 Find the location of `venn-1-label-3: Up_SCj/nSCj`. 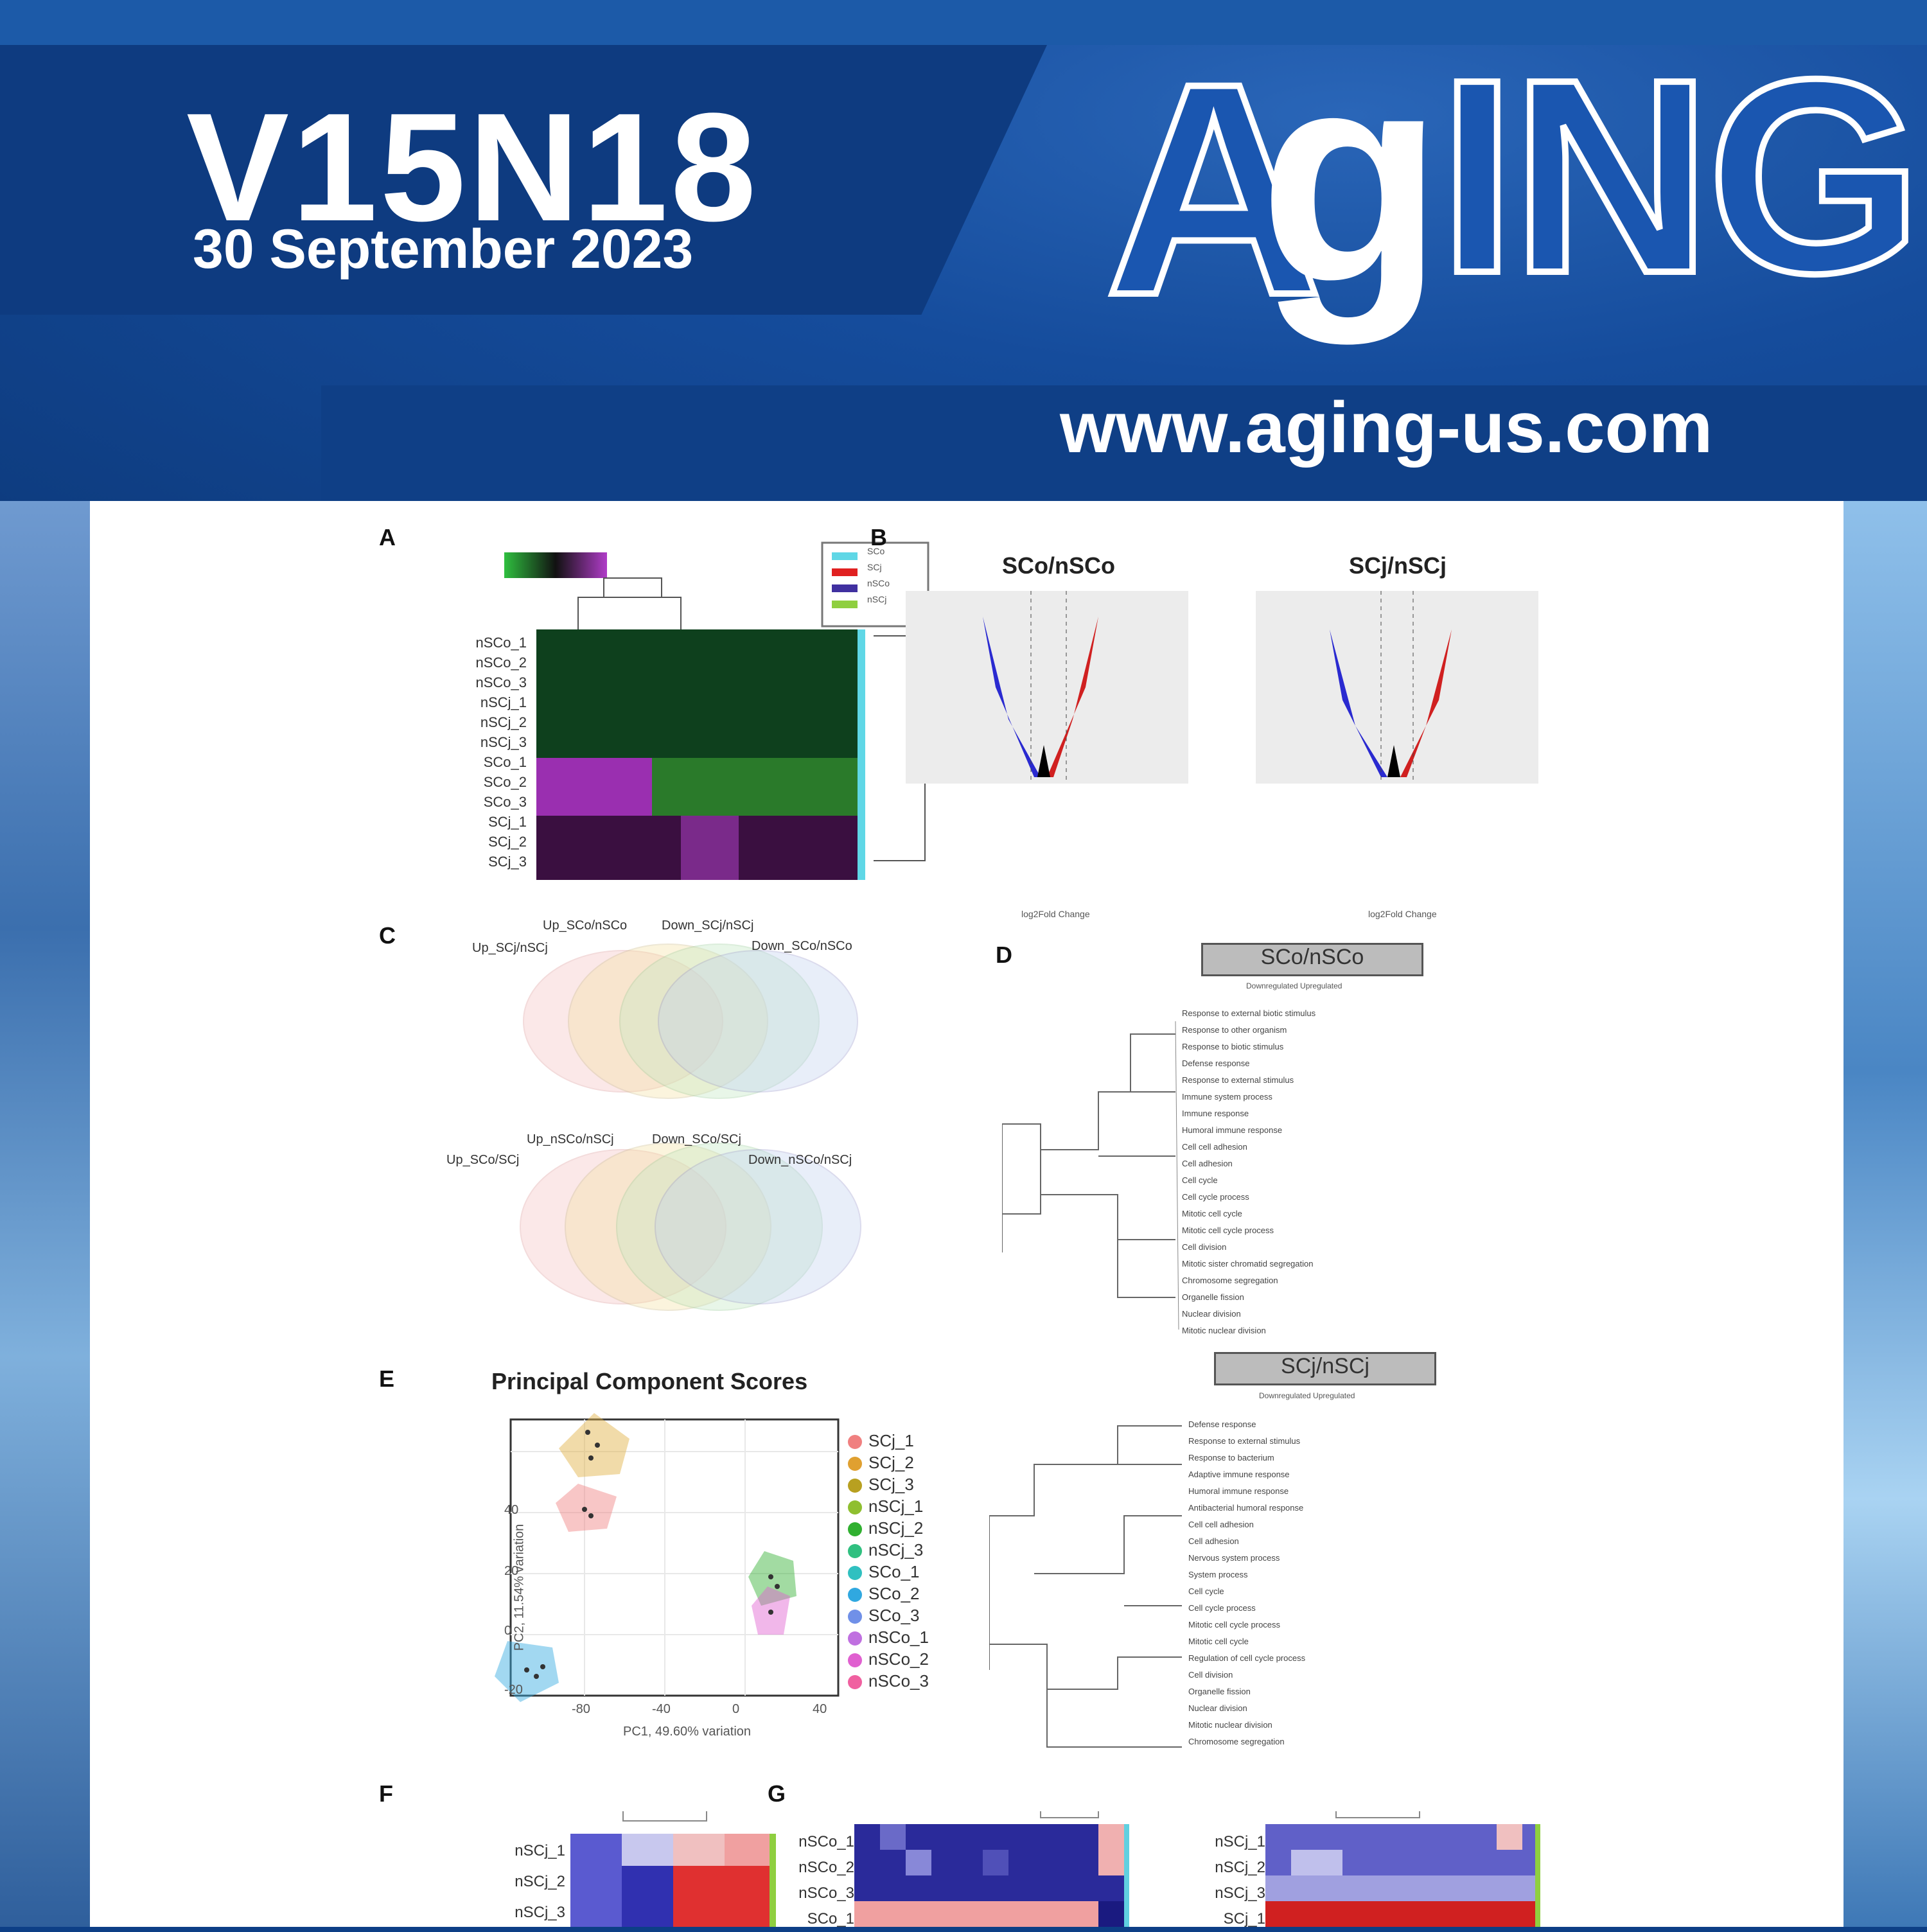

venn-1-label-3: Up_SCj/nSCj is located at coordinates (510, 948).